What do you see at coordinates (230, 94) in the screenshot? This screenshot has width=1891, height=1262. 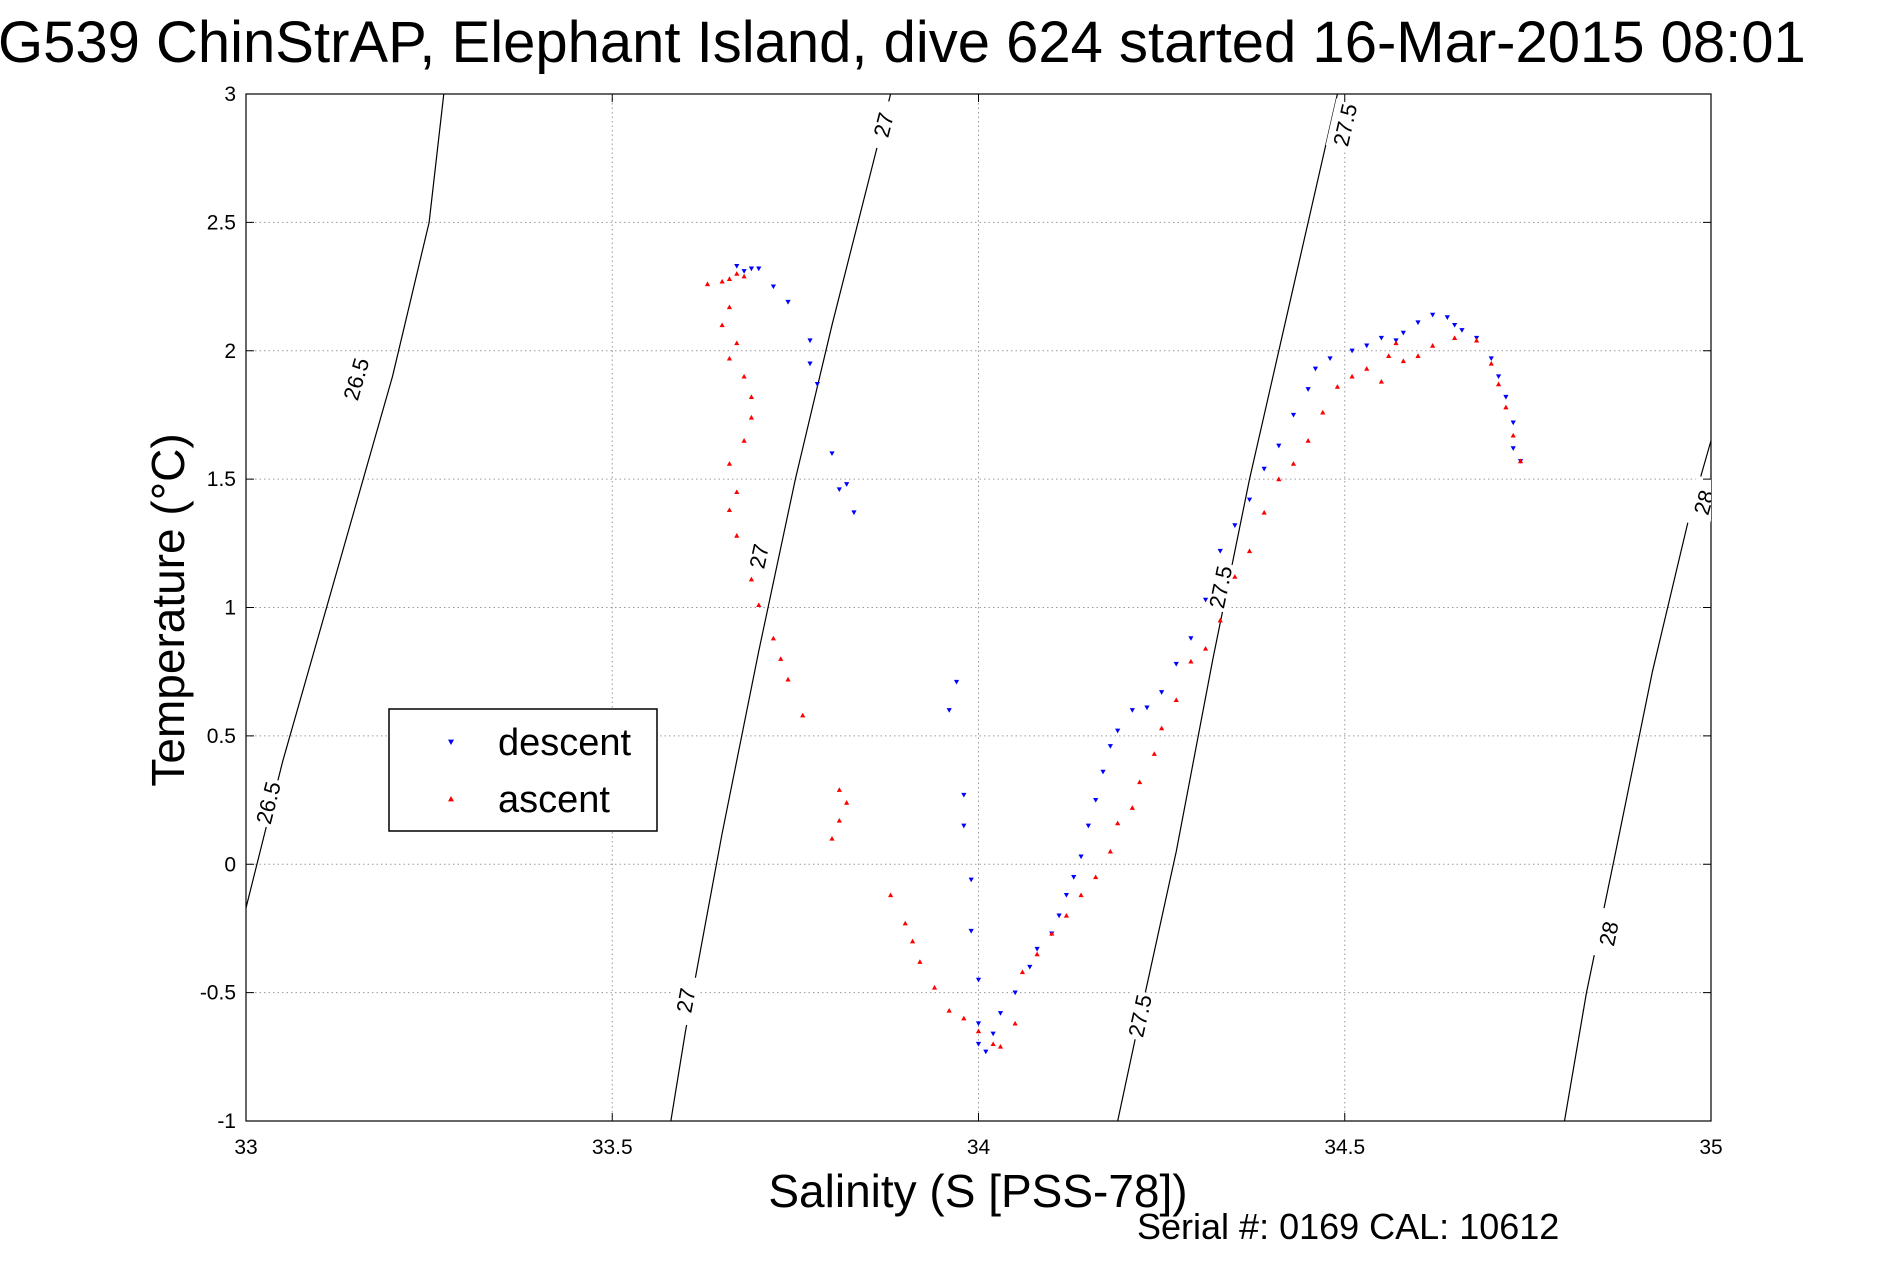 I see `y-tick-label: 3` at bounding box center [230, 94].